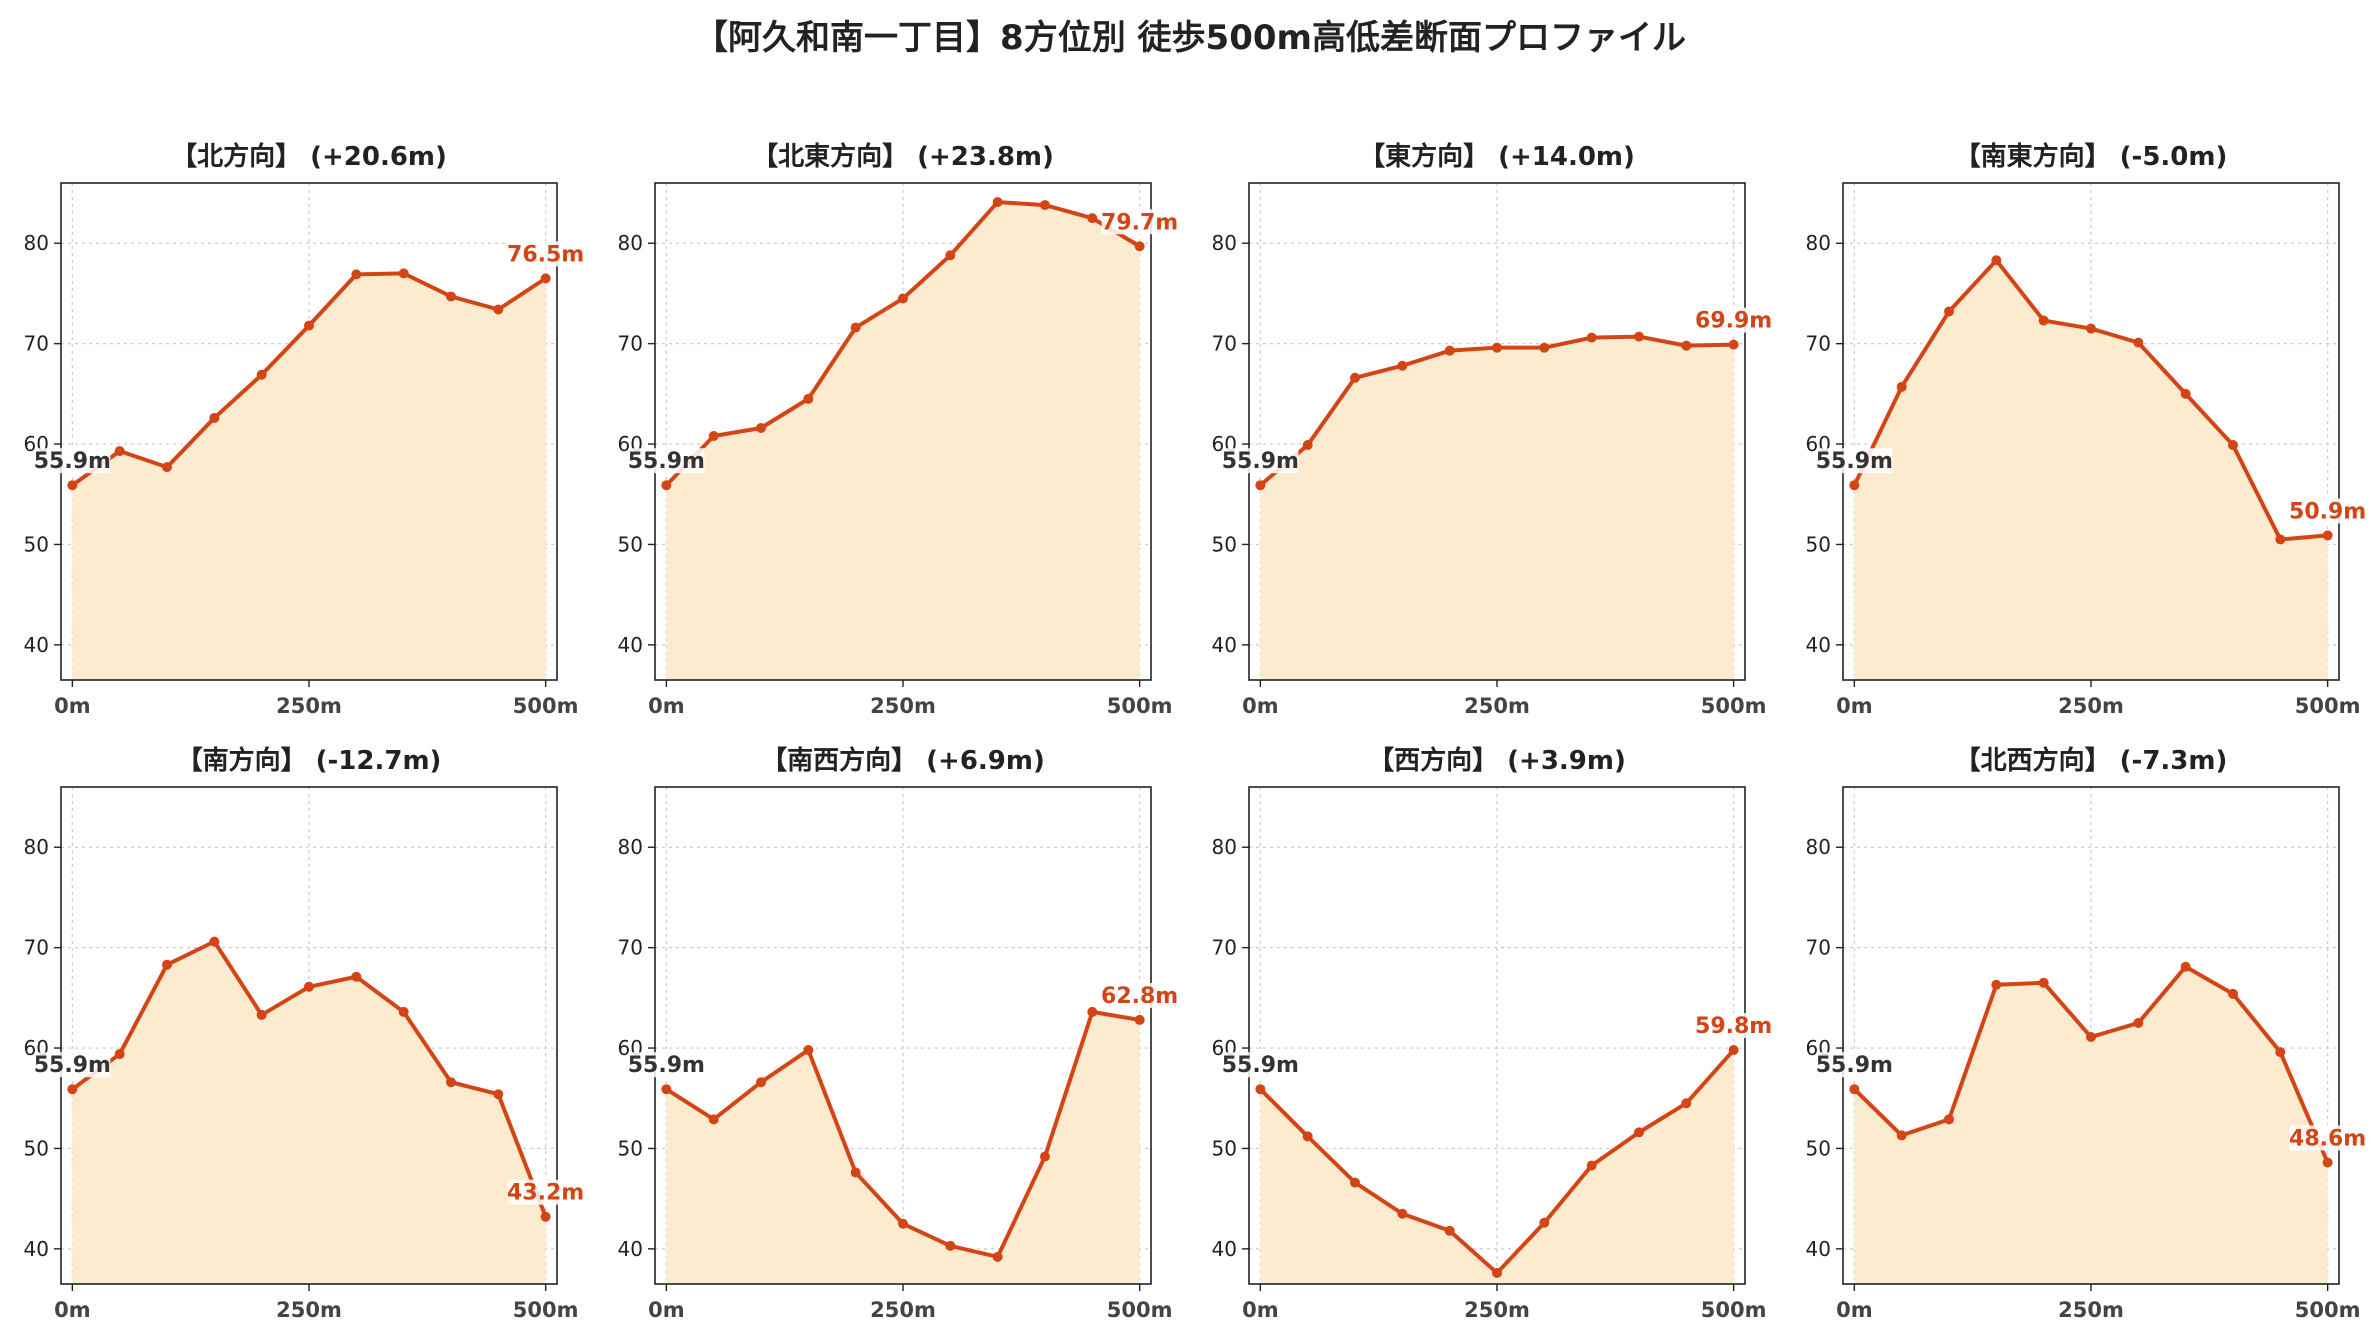  Describe the element at coordinates (309, 156) in the screenshot. I see `panel-title: 【北方向】 (+20.6m)` at that location.